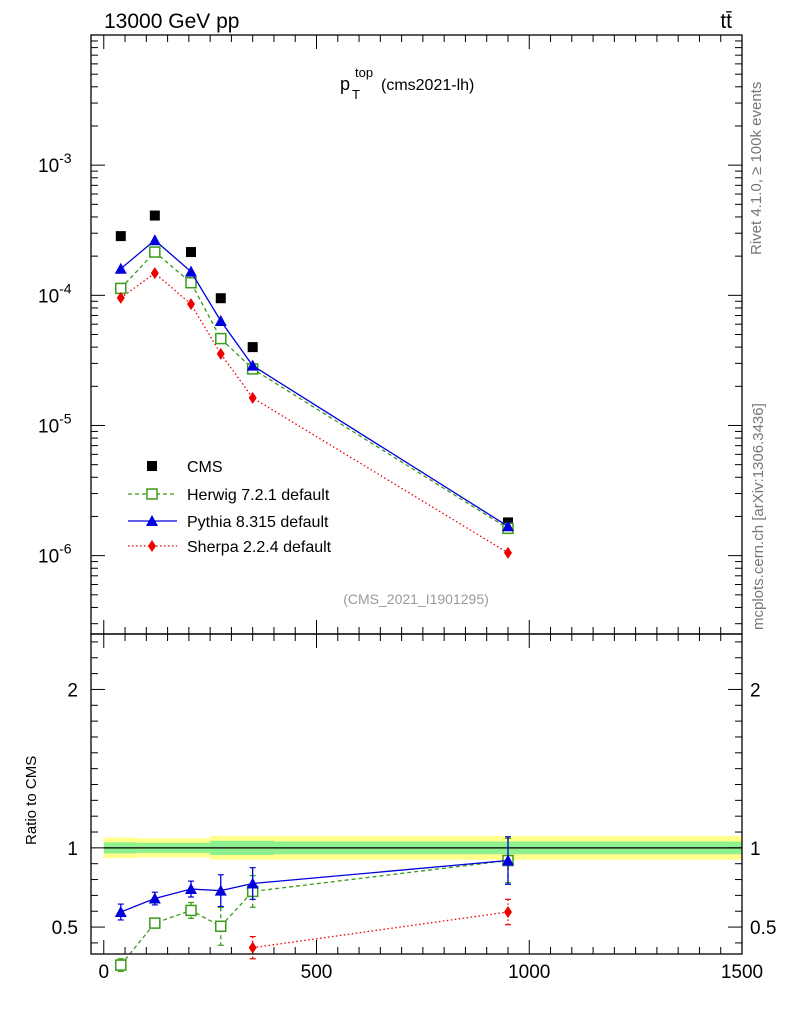  I want to click on main-line-pythia, so click(314, 383).